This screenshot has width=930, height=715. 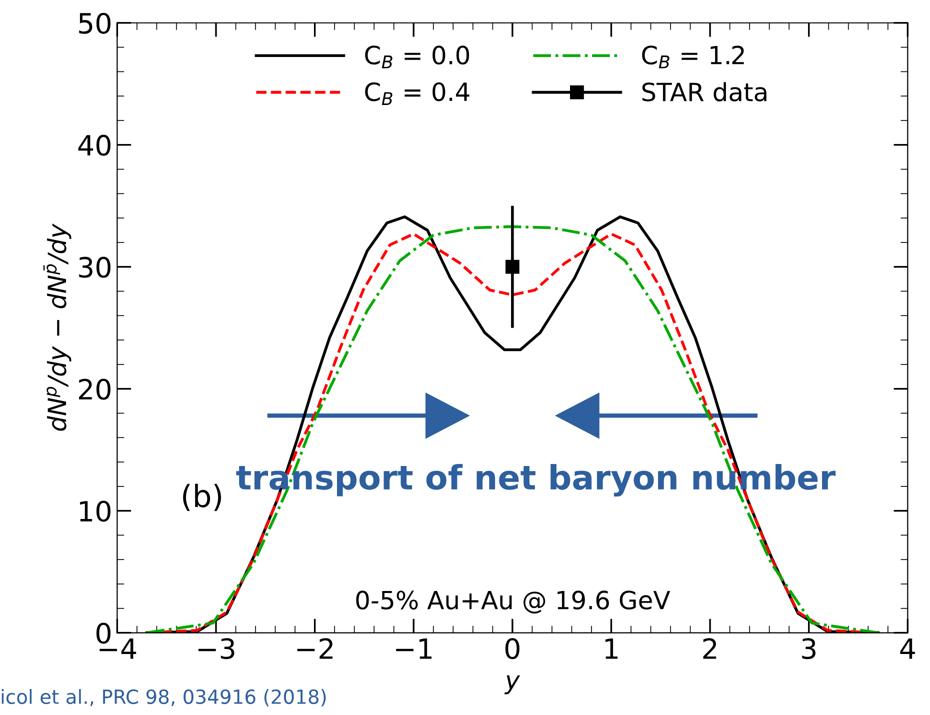 What do you see at coordinates (57, 327) in the screenshot?
I see `y-axis-title: dN$^{p}$/dy − dN$^{p̄}$/dy` at bounding box center [57, 327].